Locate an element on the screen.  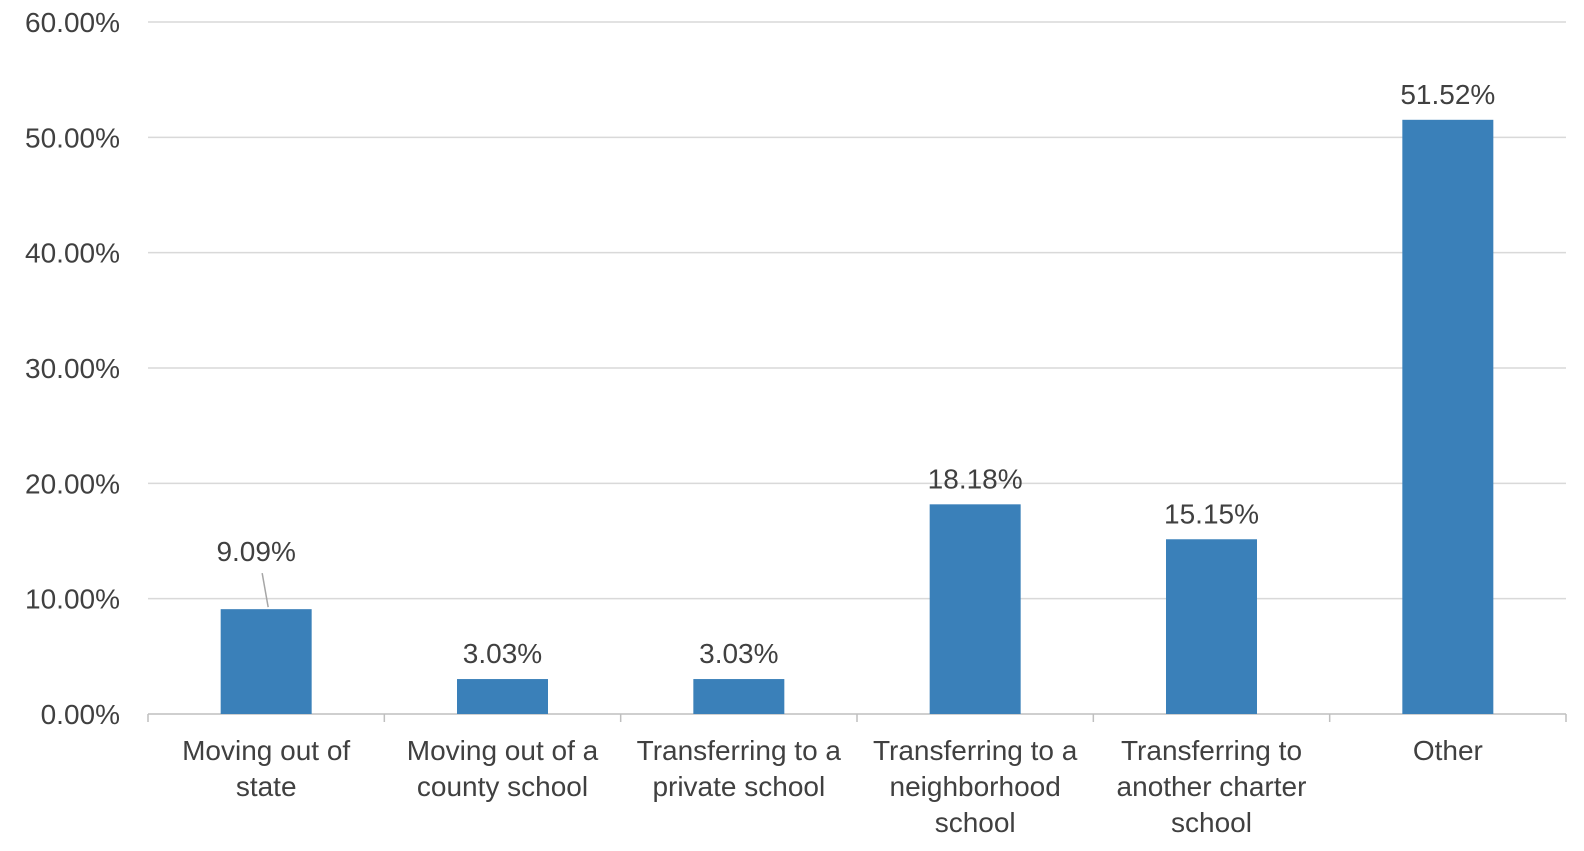
x-tick-label: Transferring to a private school is located at coordinates (739, 768).